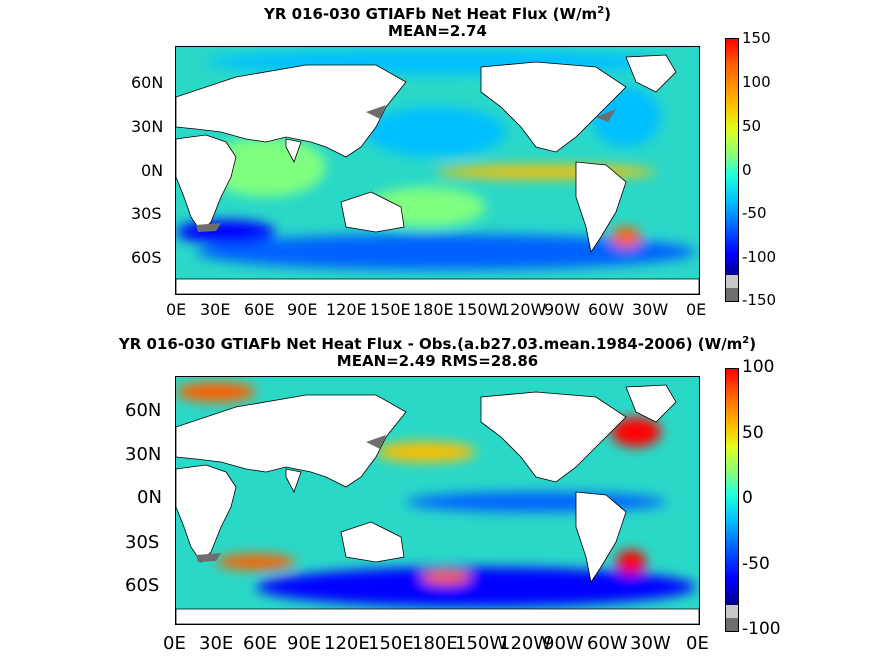 Image resolution: width=875 pixels, height=656 pixels. I want to click on panel1-lon-label: 120W, so click(523, 309).